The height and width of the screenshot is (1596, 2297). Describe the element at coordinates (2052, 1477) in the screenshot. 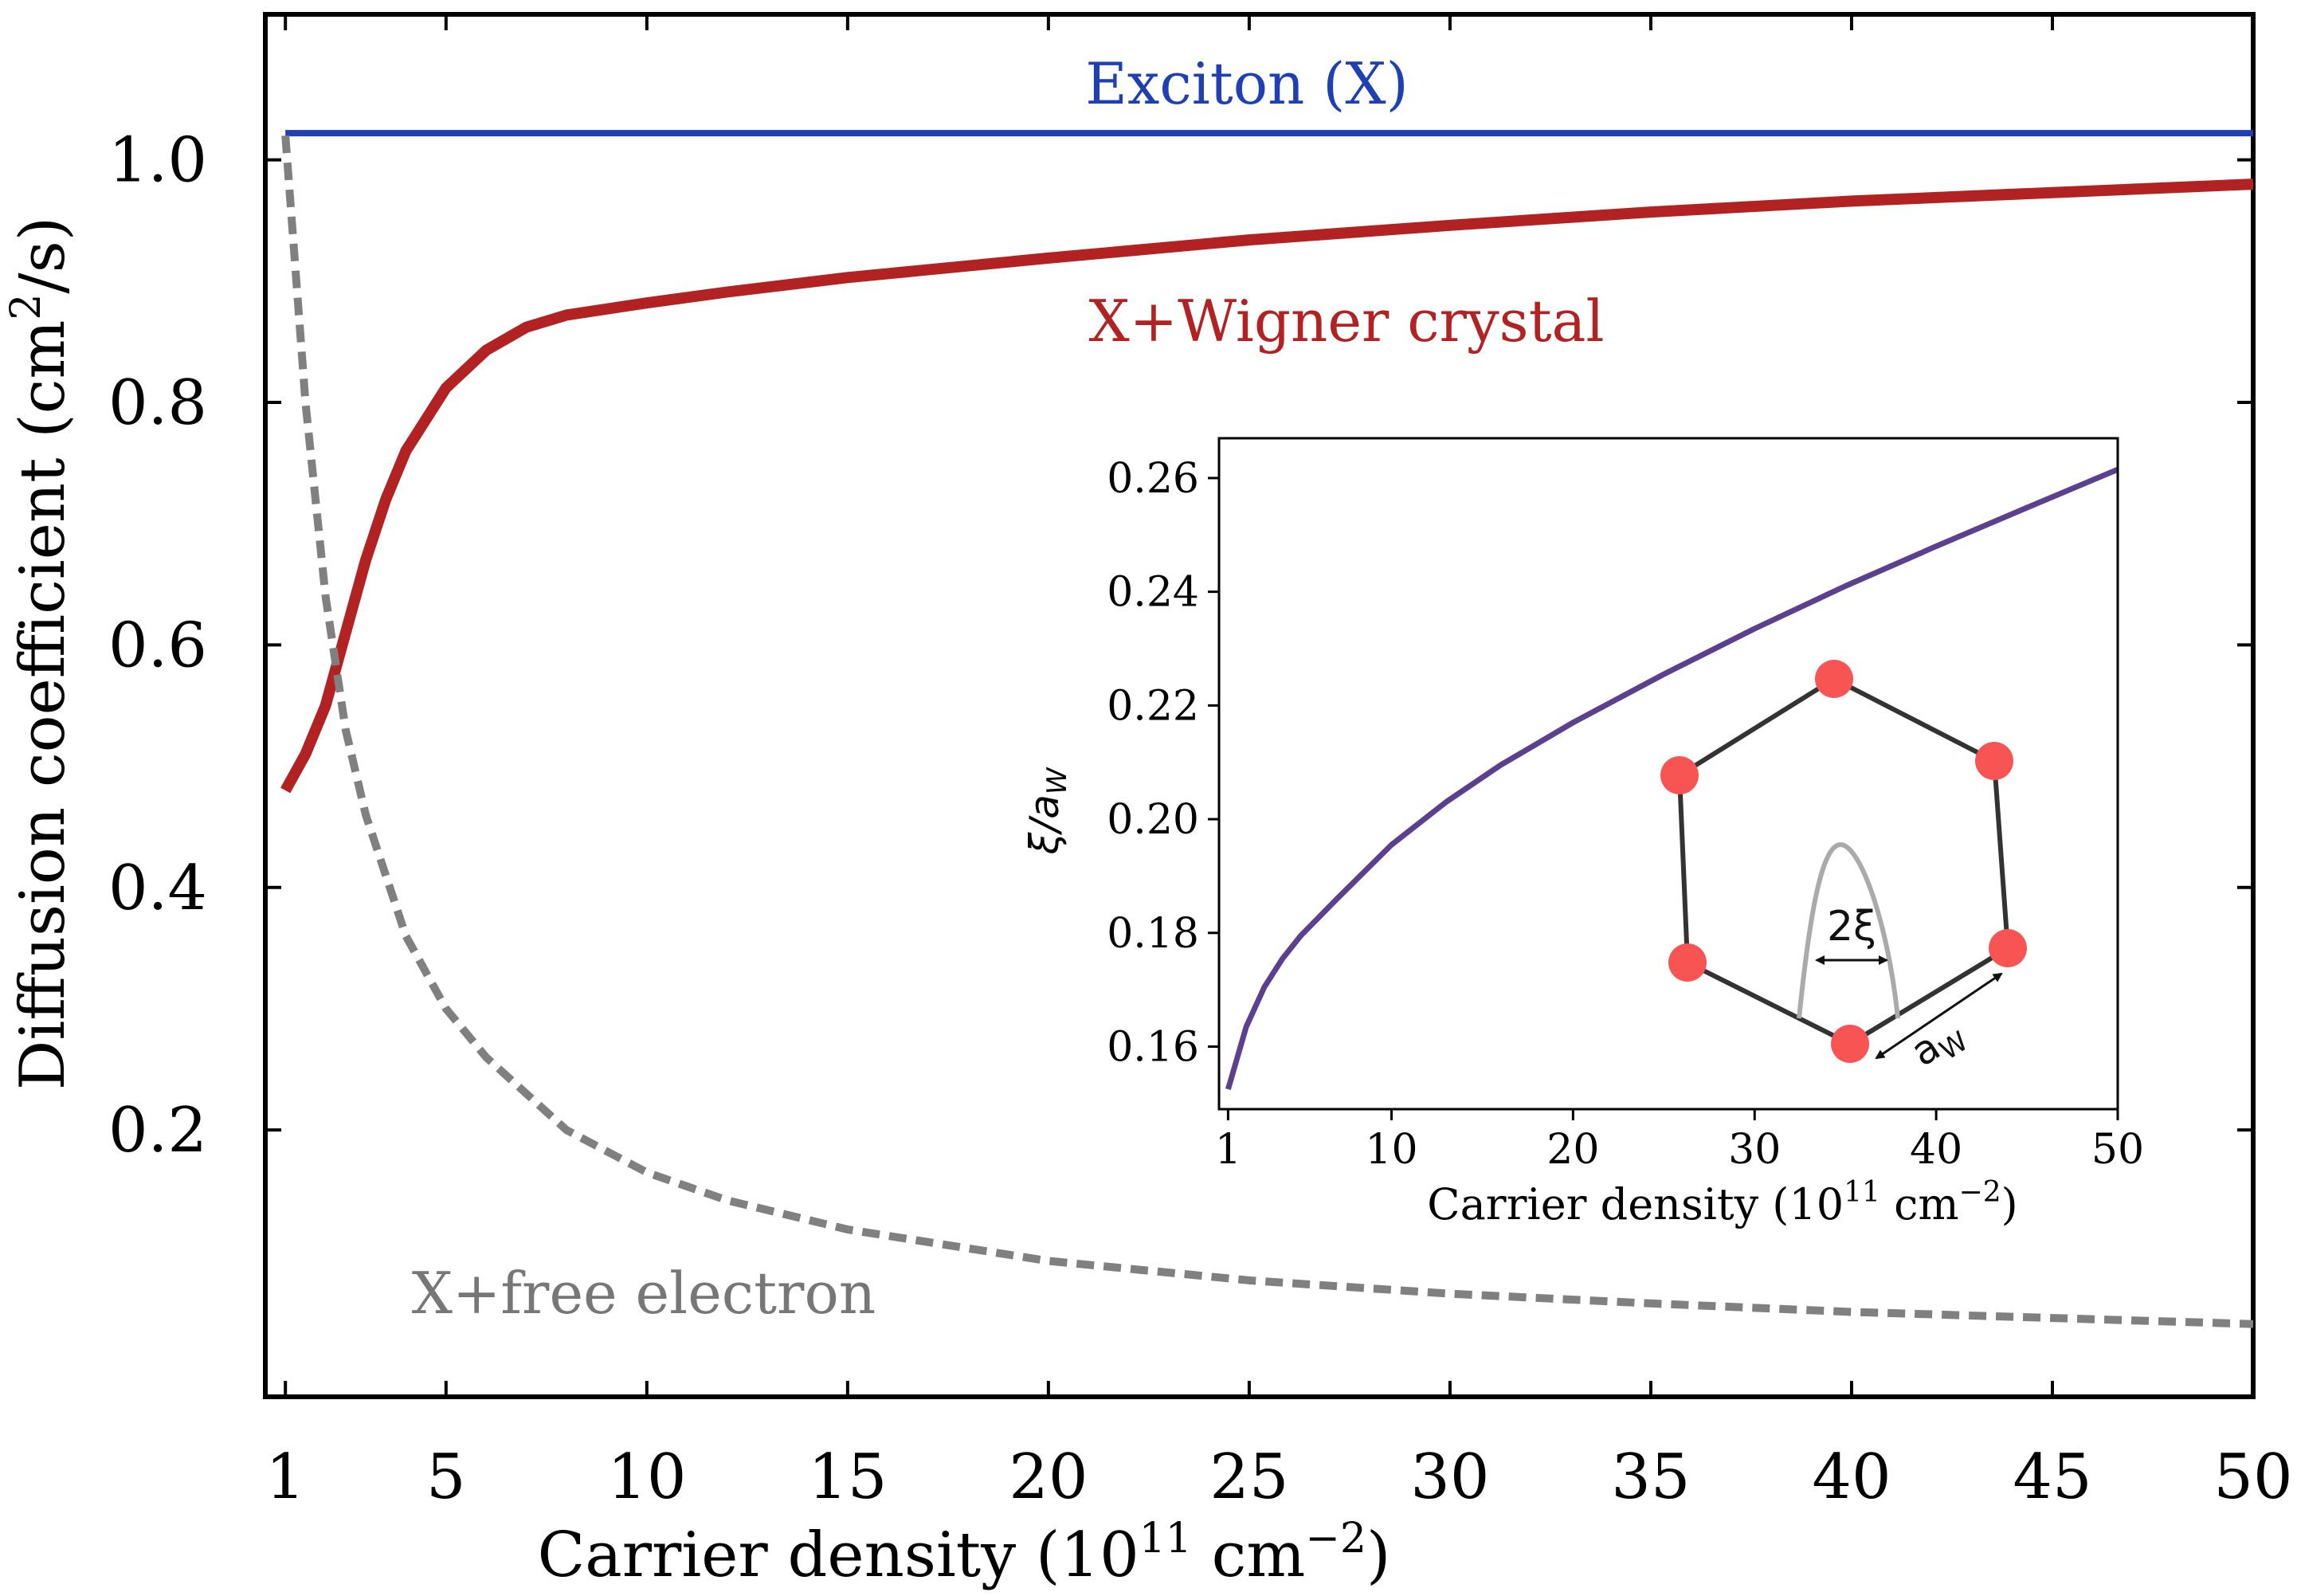

I see `main-x-tick-label: 45` at that location.